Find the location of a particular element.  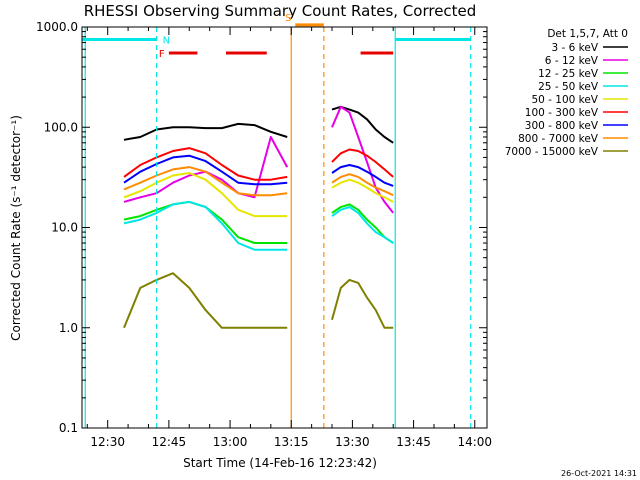

legend-label-1: 6 - 12 keV is located at coordinates (572, 61).